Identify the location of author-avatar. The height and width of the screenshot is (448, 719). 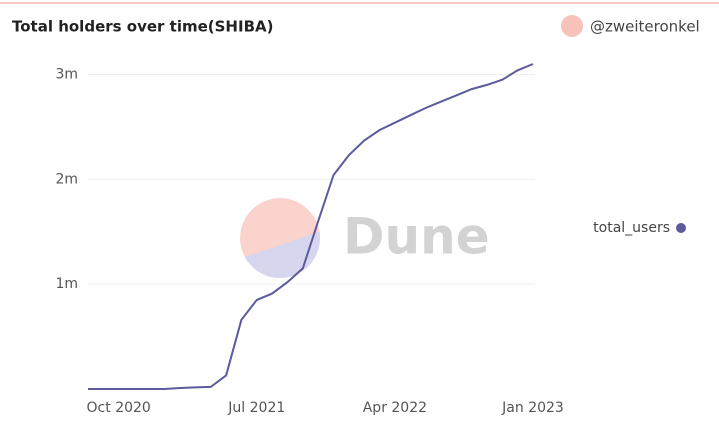
(572, 26).